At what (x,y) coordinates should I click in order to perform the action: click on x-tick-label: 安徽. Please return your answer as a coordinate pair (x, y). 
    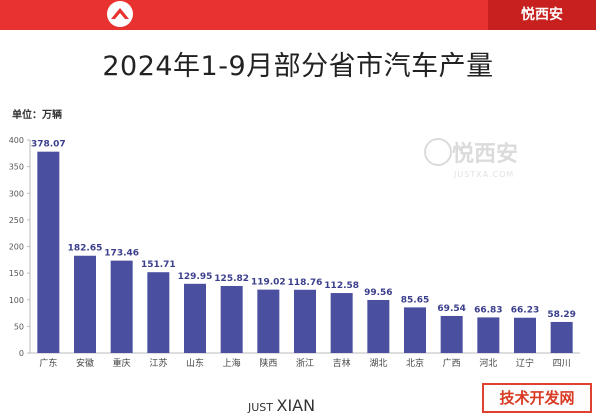
    Looking at the image, I should click on (85, 363).